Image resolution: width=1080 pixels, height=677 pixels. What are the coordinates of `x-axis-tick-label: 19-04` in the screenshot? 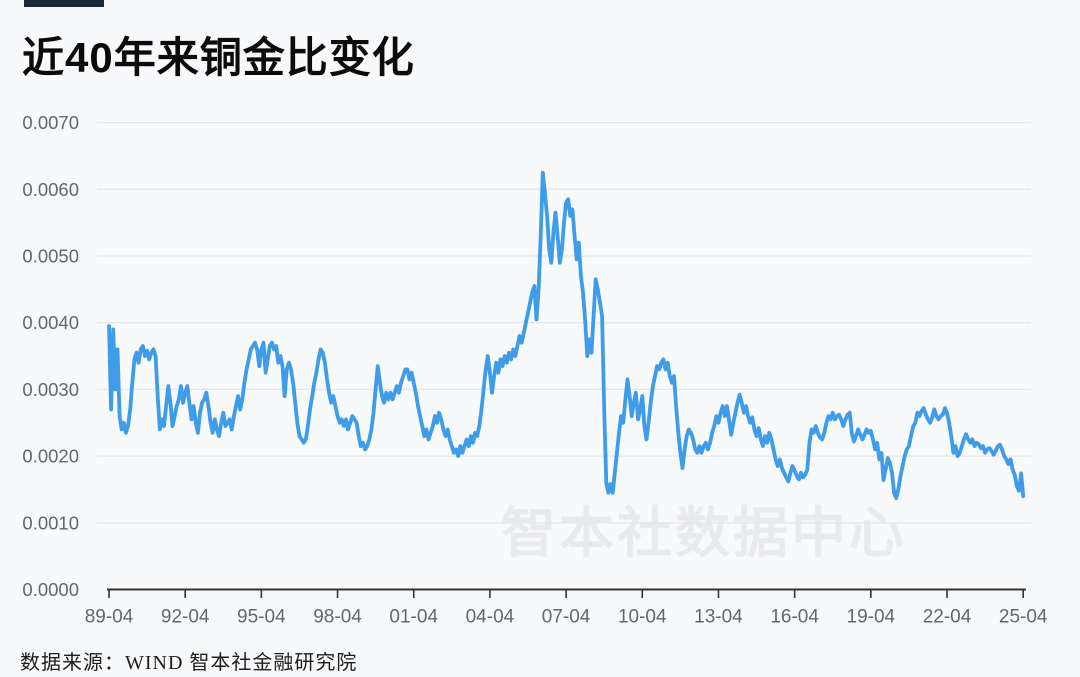 It's located at (871, 617).